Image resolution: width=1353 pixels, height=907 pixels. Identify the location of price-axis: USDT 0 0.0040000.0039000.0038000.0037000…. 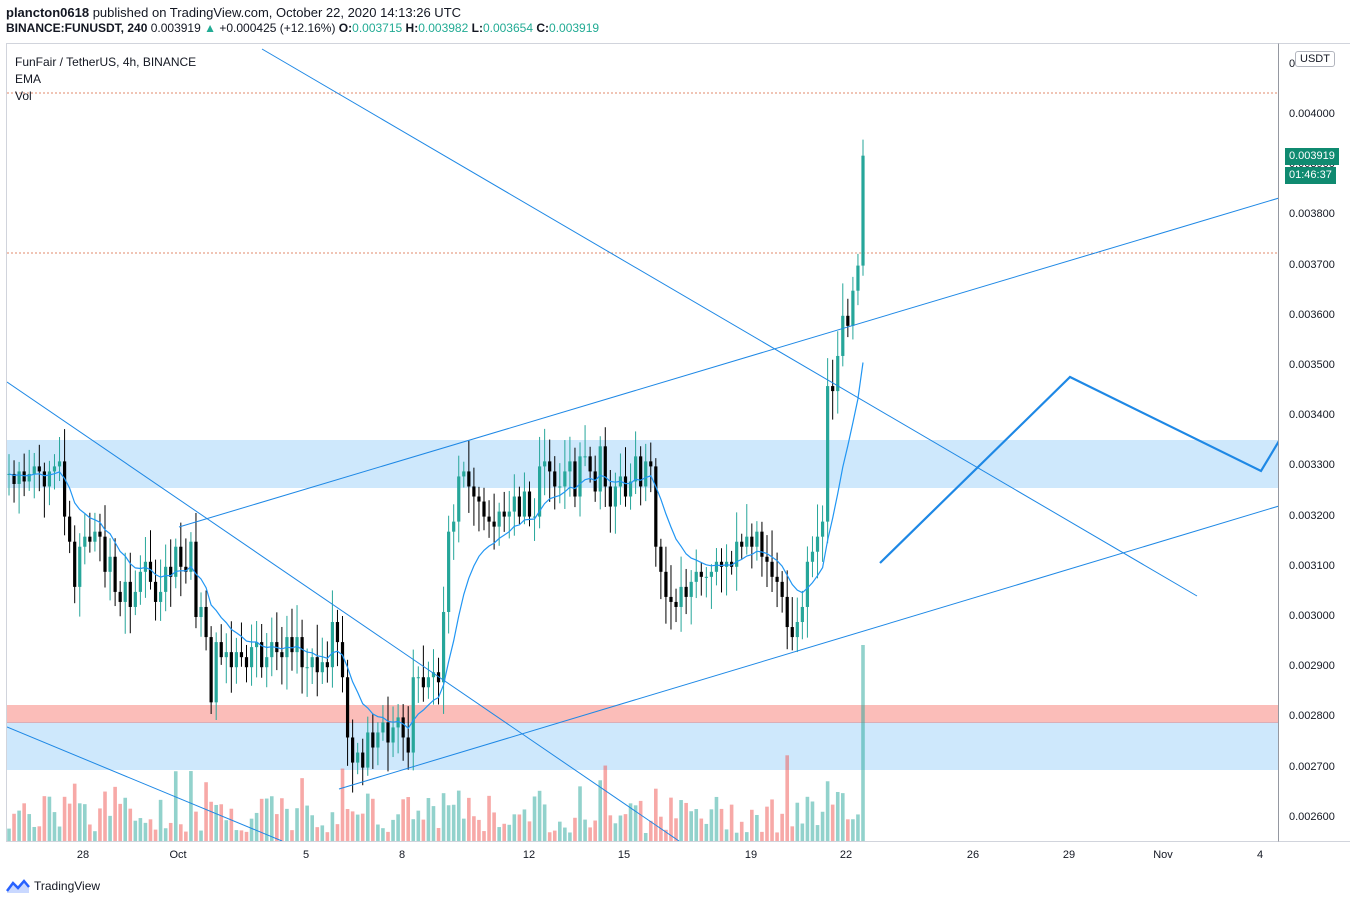
(1314, 442).